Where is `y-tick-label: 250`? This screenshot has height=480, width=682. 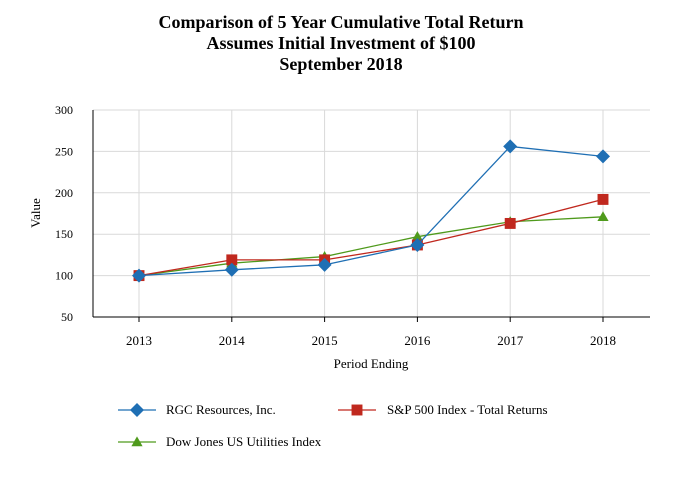
y-tick-label: 250 is located at coordinates (64, 151).